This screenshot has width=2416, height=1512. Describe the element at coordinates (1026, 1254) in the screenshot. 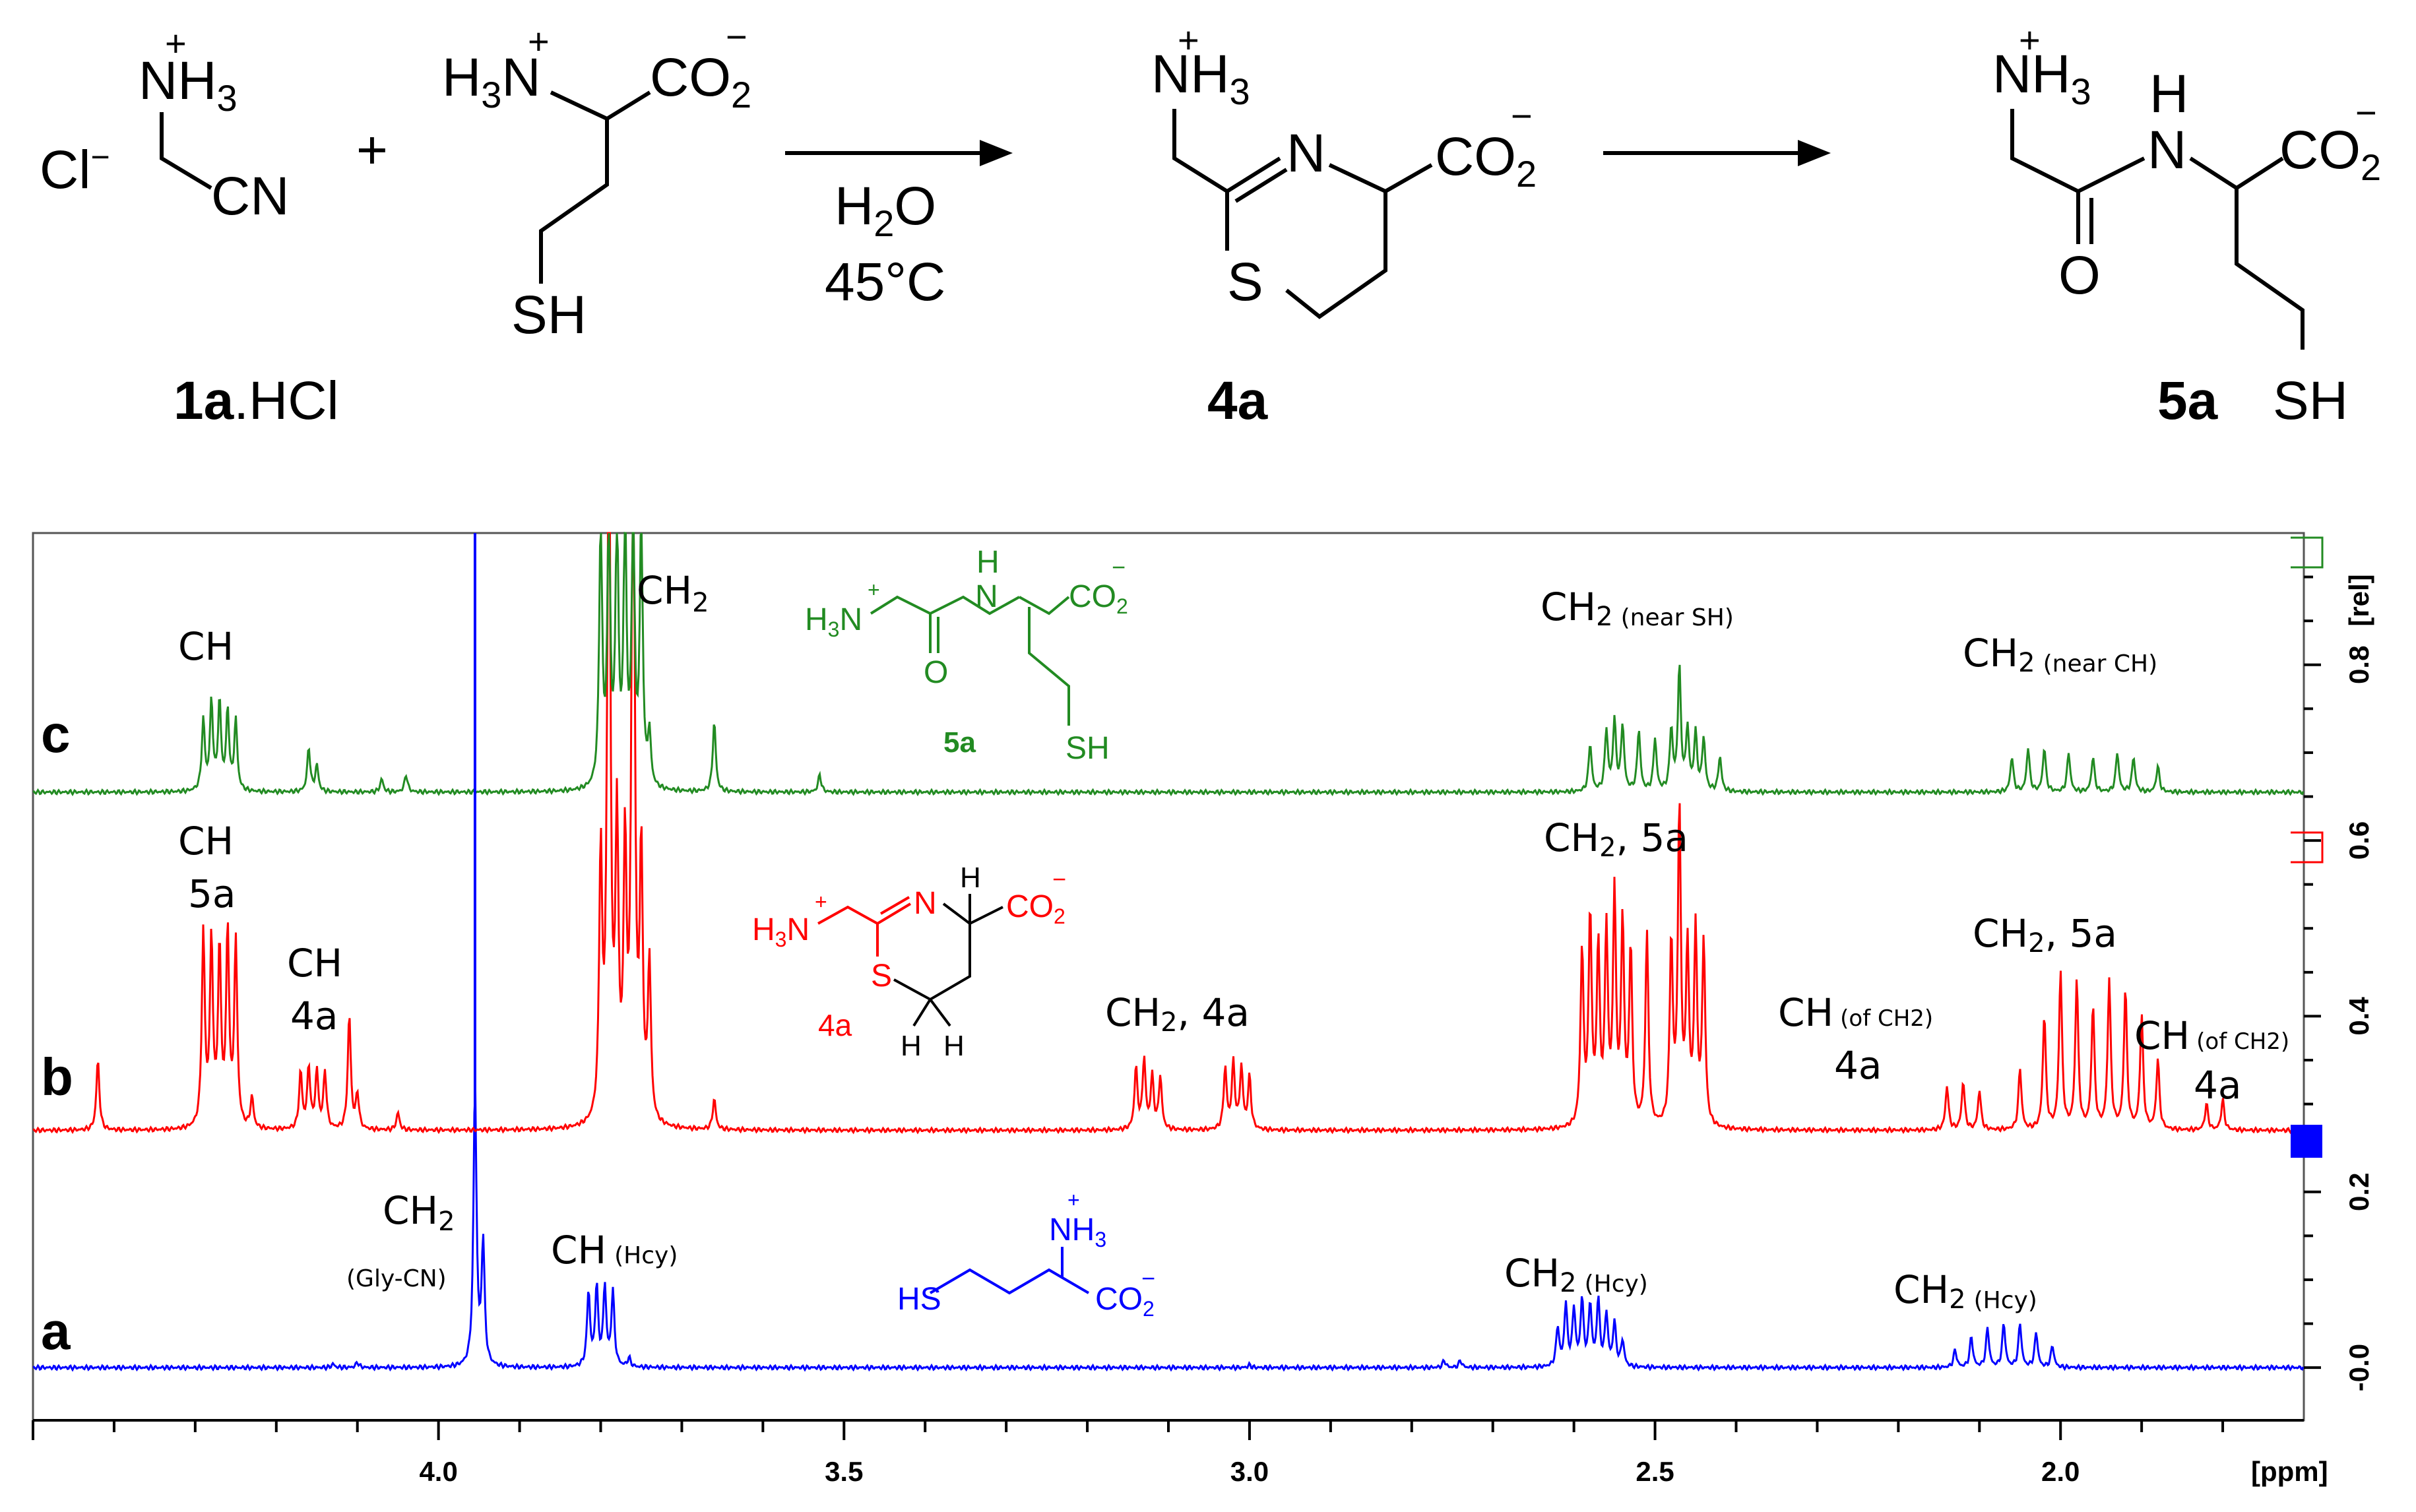

I see `inset-structure-hcy: NH3 + HS CO2 −` at that location.